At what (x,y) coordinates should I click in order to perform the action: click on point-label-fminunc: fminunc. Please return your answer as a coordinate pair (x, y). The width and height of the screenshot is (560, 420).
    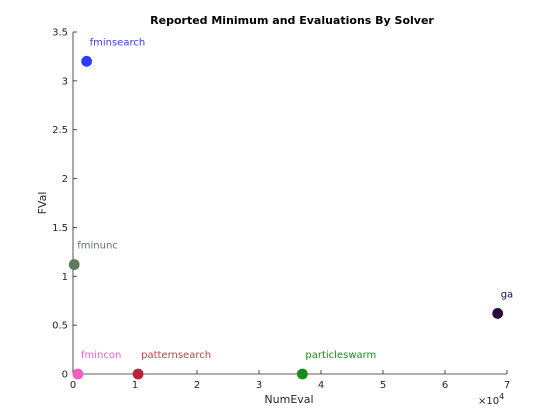
    Looking at the image, I should click on (97, 246).